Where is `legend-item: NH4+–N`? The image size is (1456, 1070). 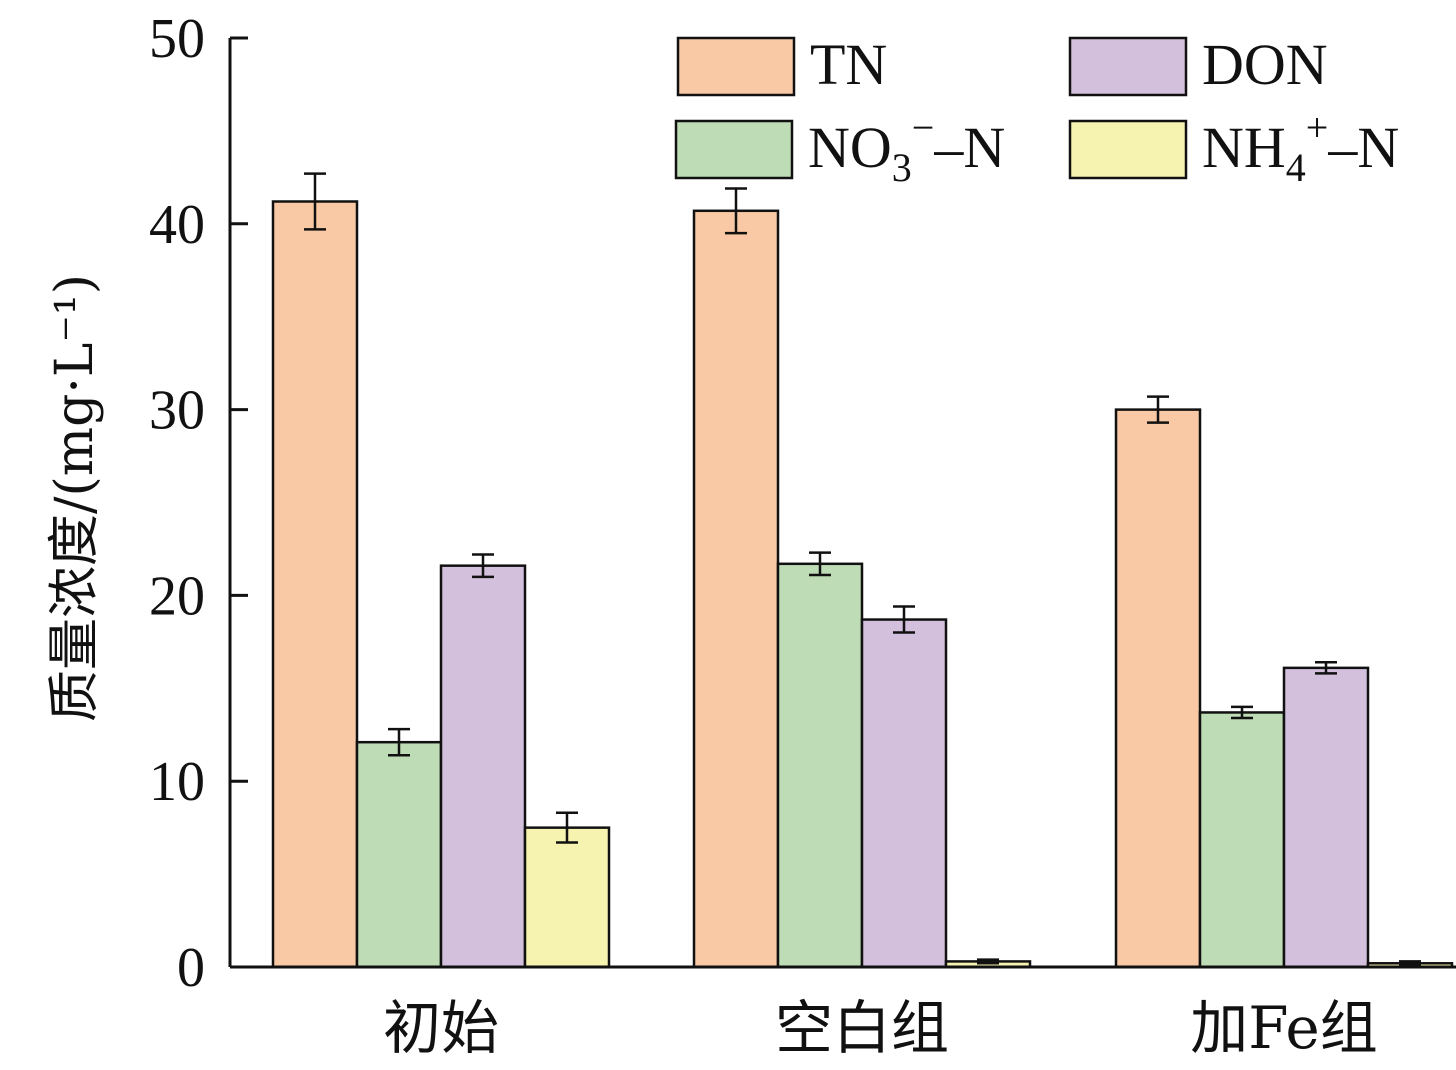
legend-item: NH4+–N is located at coordinates (1233, 147).